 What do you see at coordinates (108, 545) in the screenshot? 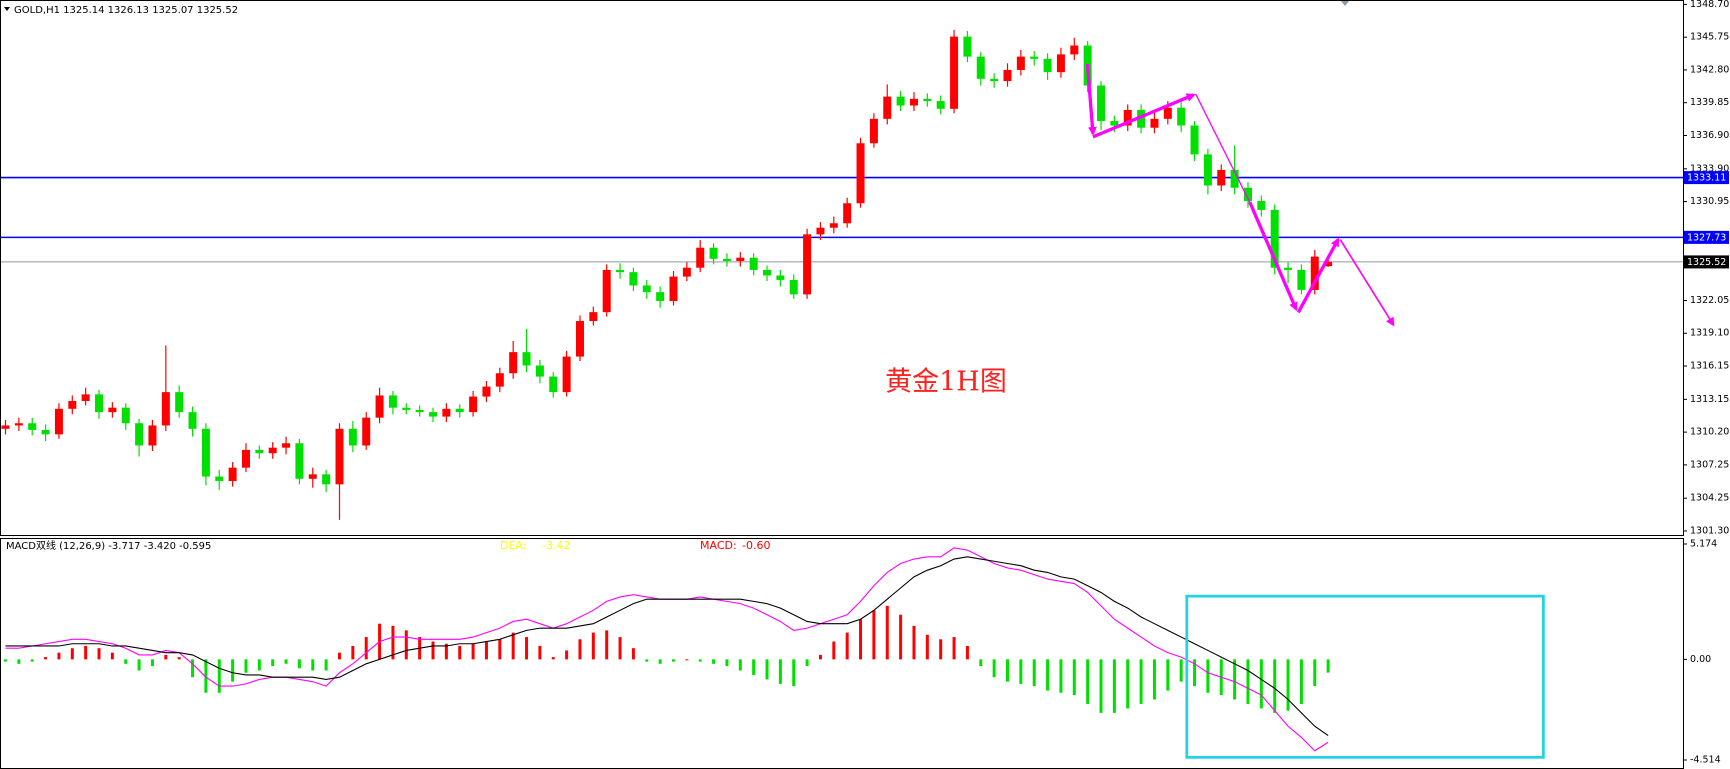
I see `macd-header: MACD双线 (12,26,9) -3.717 -3.420 -0.595` at bounding box center [108, 545].